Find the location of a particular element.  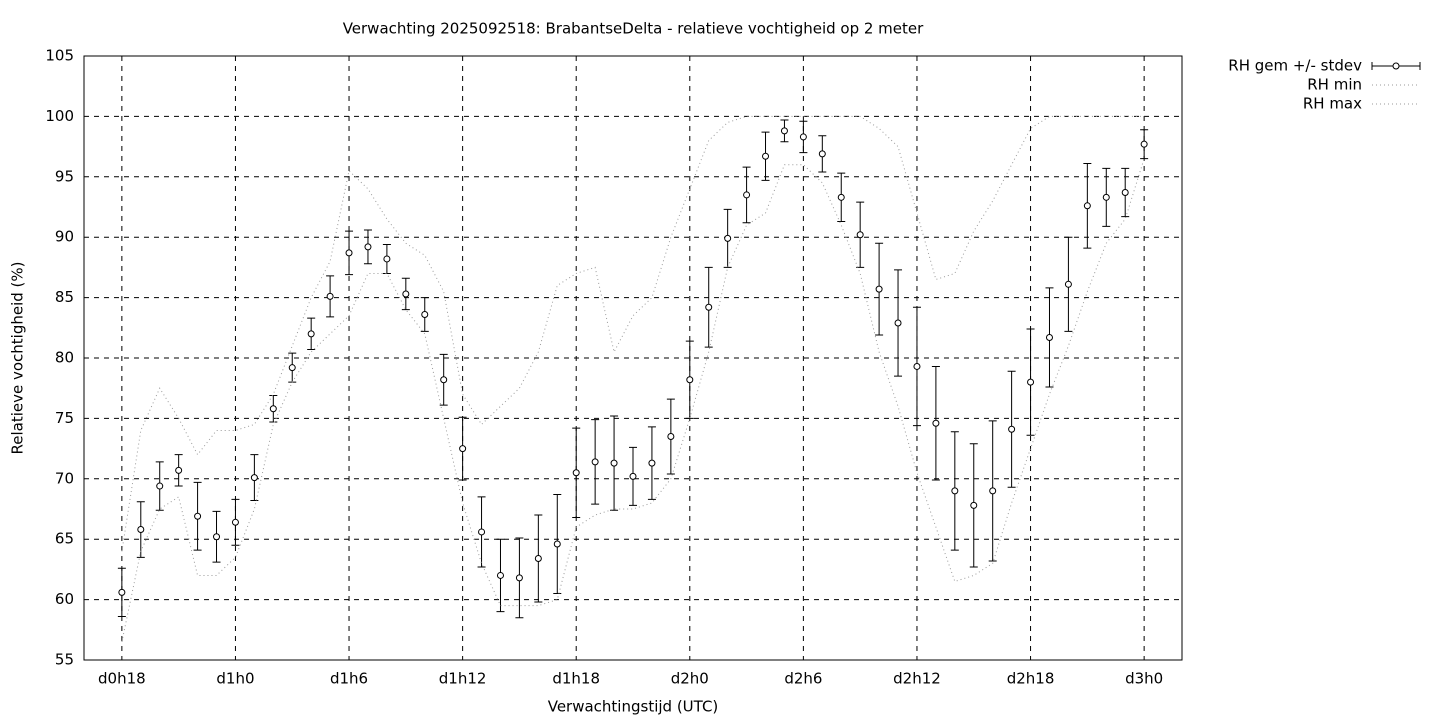

x-tick-label: d2h18 is located at coordinates (1031, 679).